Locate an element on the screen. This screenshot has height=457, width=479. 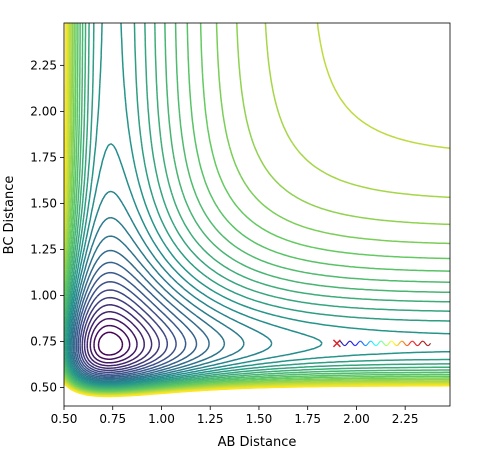
x-tick-label: 1.25 is located at coordinates (210, 419).